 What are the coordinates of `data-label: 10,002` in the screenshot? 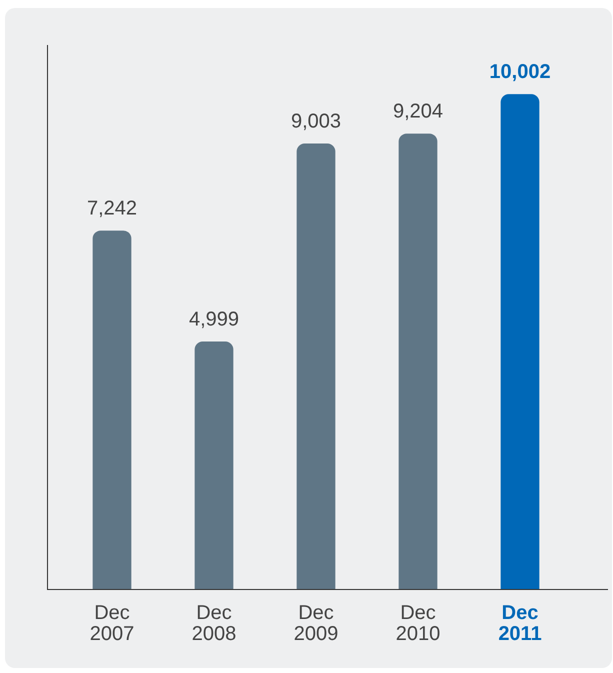 It's located at (520, 71).